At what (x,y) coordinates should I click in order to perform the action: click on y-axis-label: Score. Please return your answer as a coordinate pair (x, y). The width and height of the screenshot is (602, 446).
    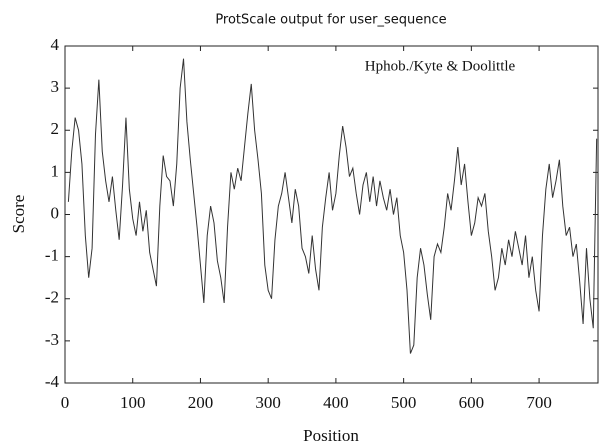
    Looking at the image, I should click on (18, 214).